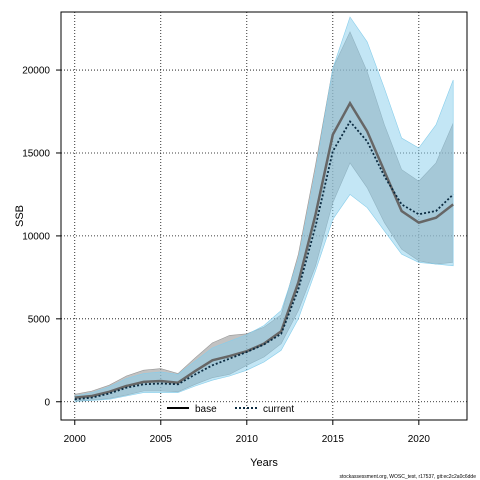 The height and width of the screenshot is (480, 480). Describe the element at coordinates (278, 409) in the screenshot. I see `legend-current-label: current` at that location.